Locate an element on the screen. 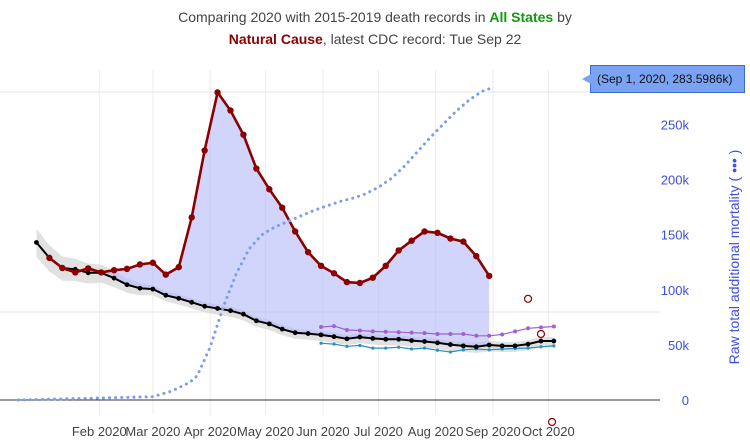  x-tick-6: Aug 2020 is located at coordinates (436, 431).